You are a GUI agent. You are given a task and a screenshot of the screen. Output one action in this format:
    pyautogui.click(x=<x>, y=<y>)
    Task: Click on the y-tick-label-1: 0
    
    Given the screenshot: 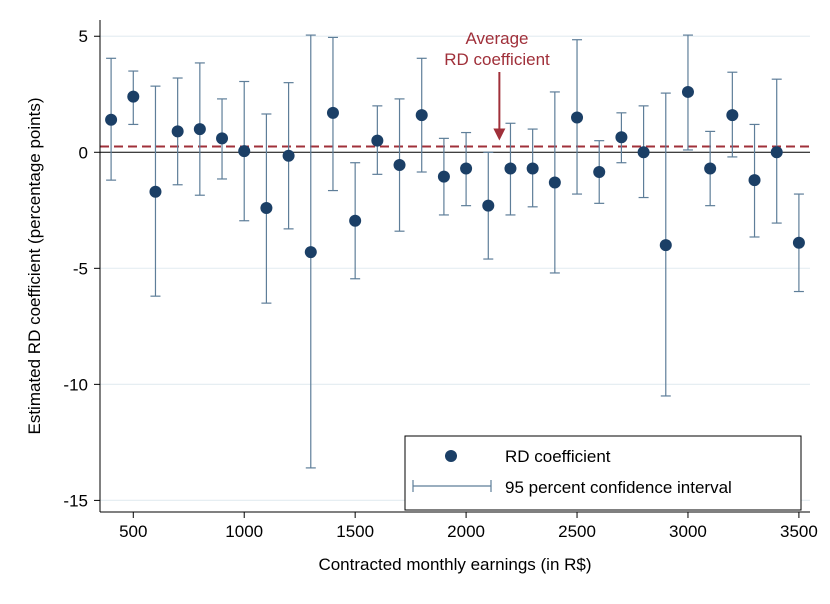 What is the action you would take?
    pyautogui.click(x=83, y=152)
    